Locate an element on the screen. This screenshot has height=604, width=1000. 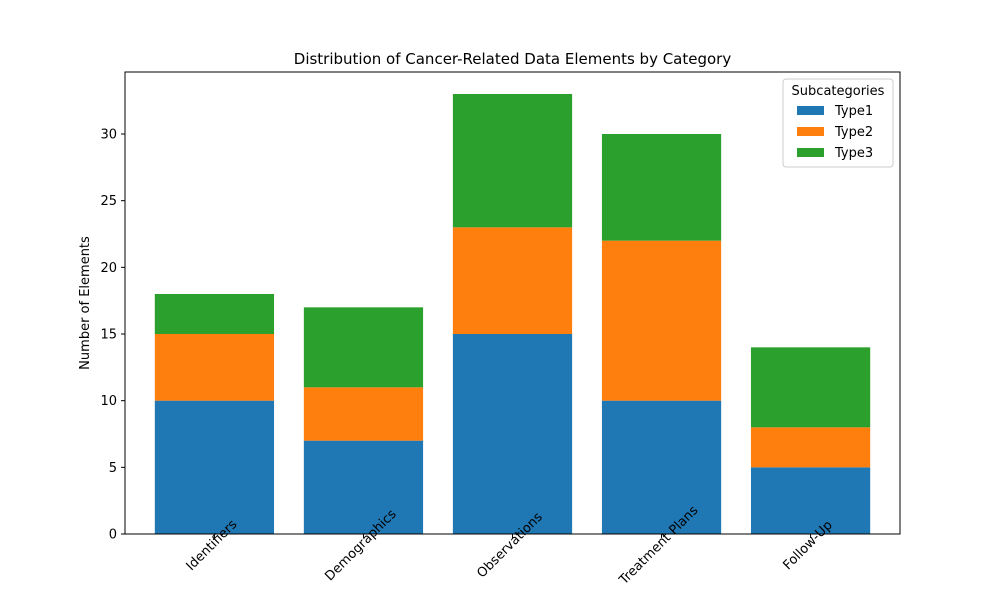
bar-type2-demographics is located at coordinates (363, 414).